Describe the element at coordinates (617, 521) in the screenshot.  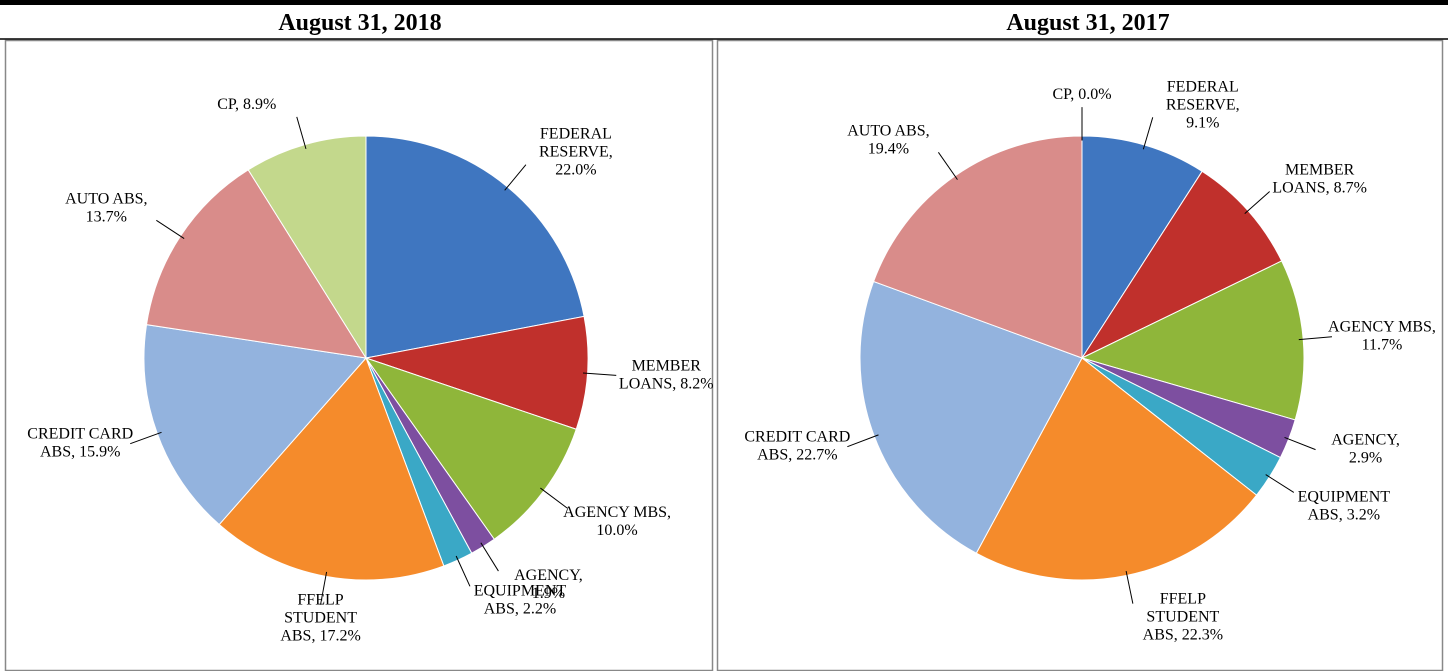
I see `data-label: AGENCY MBS, 10.0%` at that location.